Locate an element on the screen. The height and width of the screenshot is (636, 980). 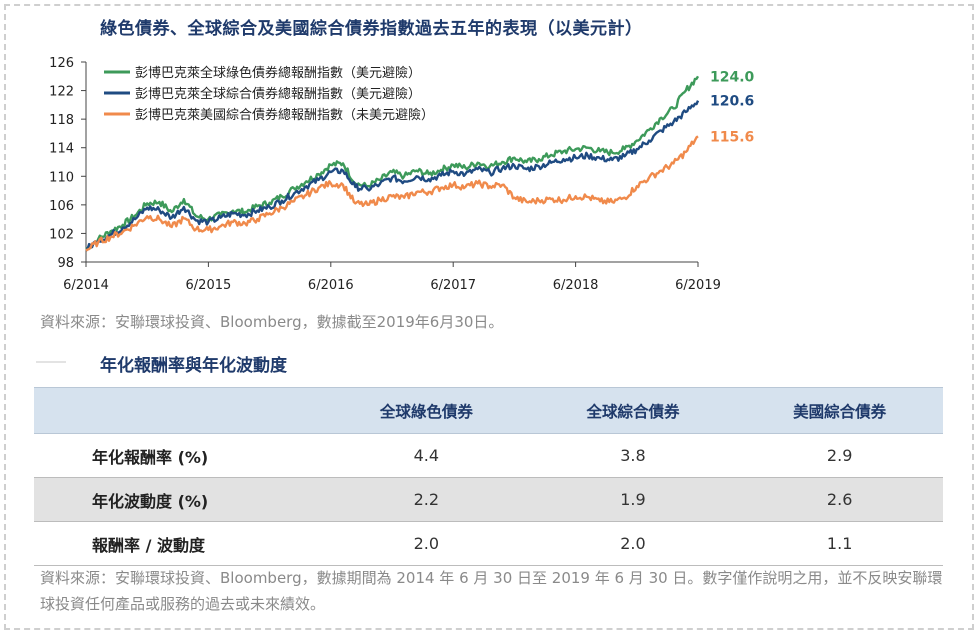
y-tick-label: 118 is located at coordinates (61, 120).